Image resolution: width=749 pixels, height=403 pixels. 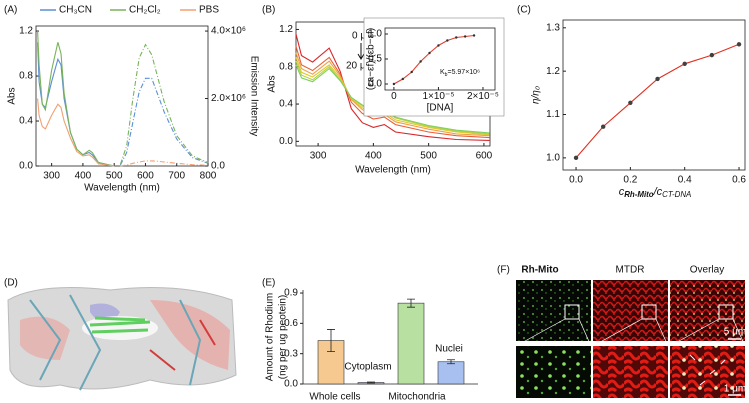 I want to click on annotation: 0 μM, so click(x=363, y=36).